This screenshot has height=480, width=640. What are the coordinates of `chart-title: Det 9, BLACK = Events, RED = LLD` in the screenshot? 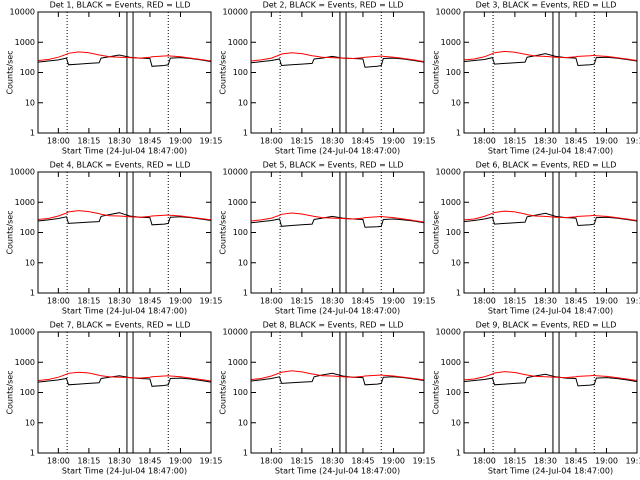 It's located at (546, 325).